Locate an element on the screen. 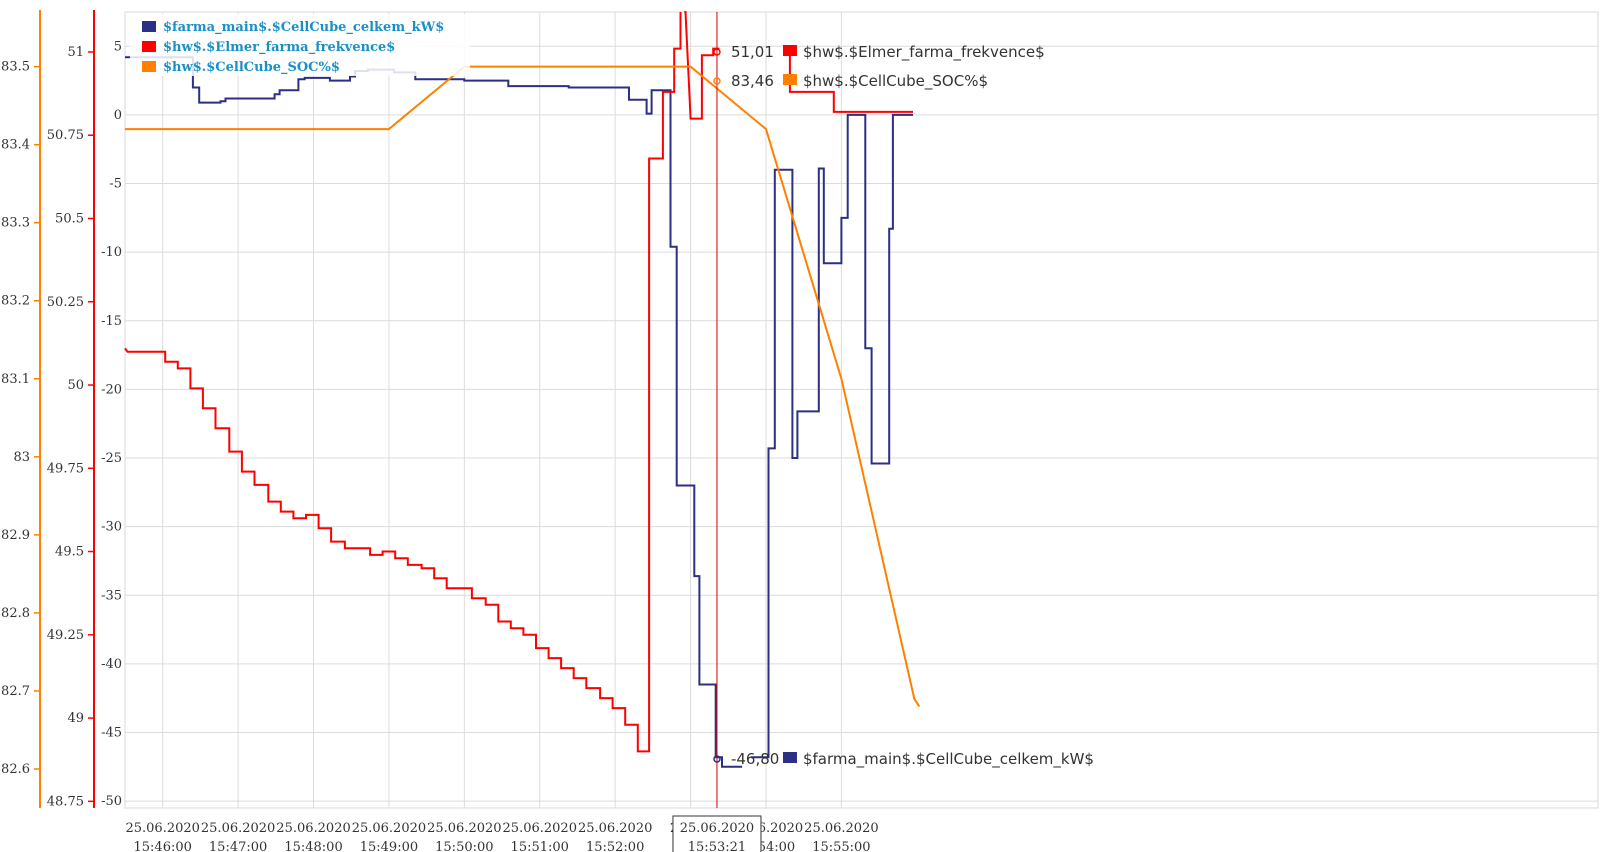 The image size is (1616, 852). kw-tick-label: 5 is located at coordinates (118, 46).